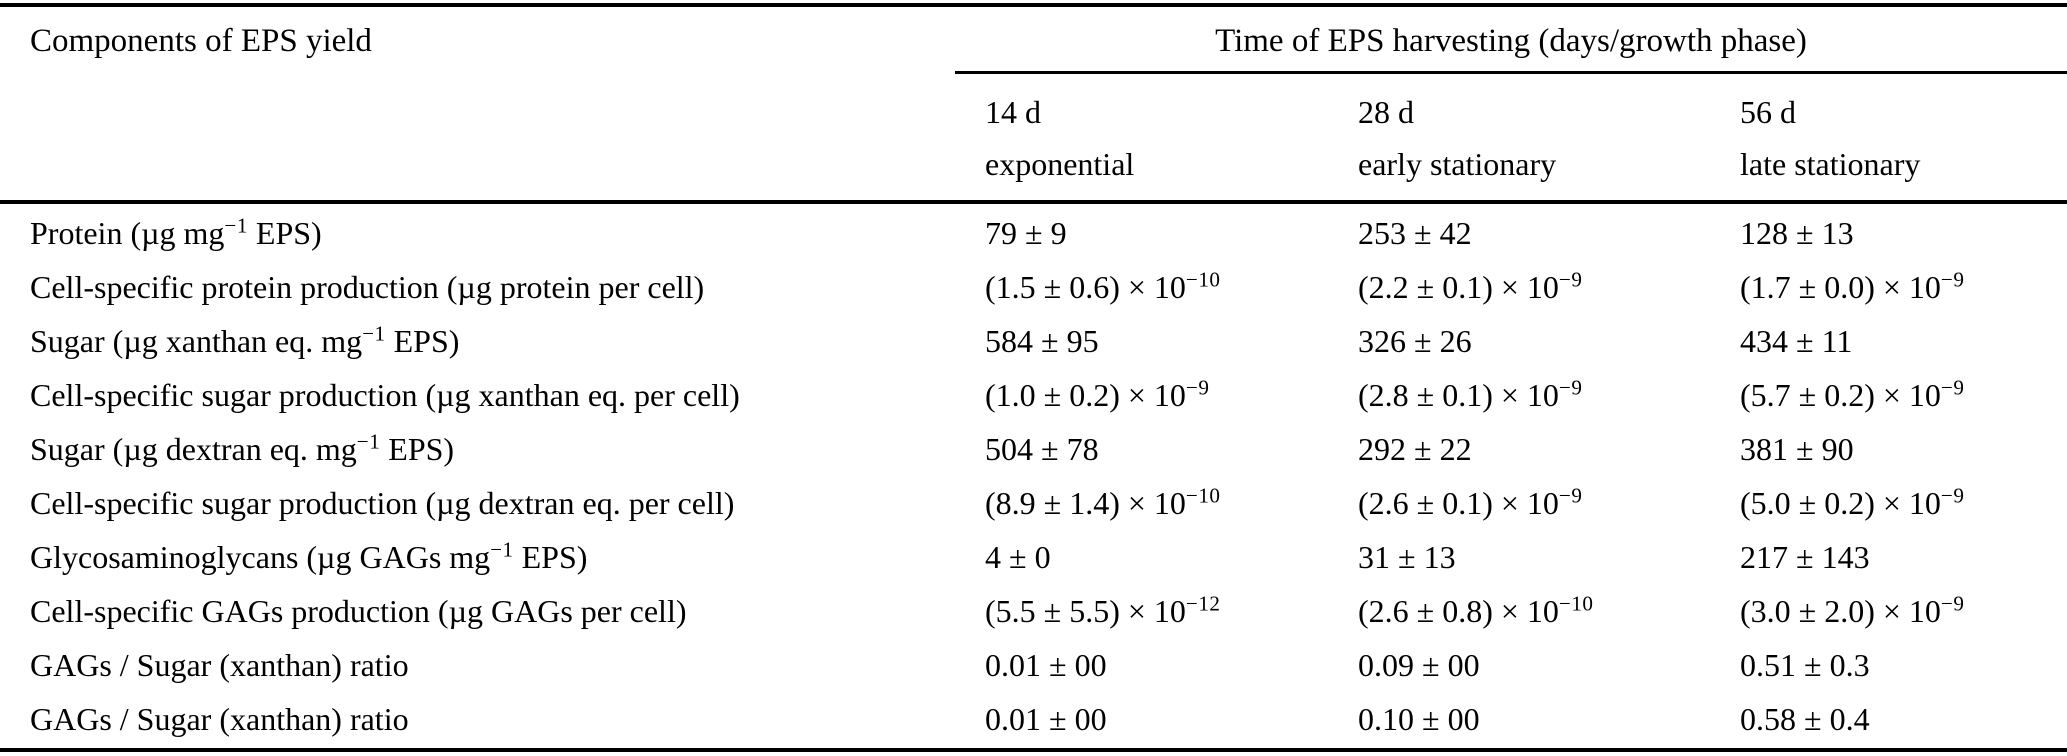  Describe the element at coordinates (176, 231) in the screenshot. I see `row-label: Protein (µg mg−1 EPS)` at that location.